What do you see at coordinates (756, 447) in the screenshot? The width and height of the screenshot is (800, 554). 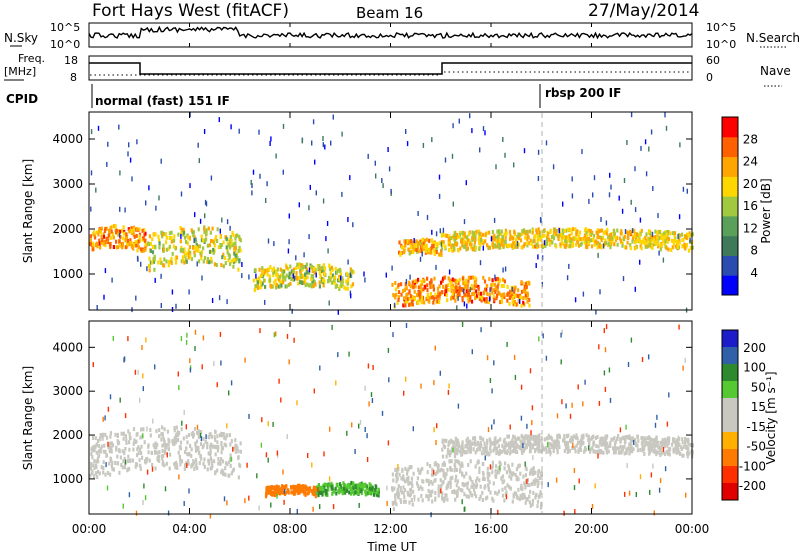 I see `colorbar-tick-label: -50` at bounding box center [756, 447].